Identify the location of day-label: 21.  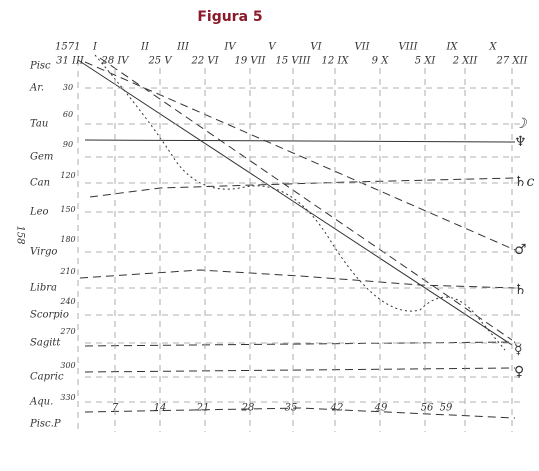
(203, 408).